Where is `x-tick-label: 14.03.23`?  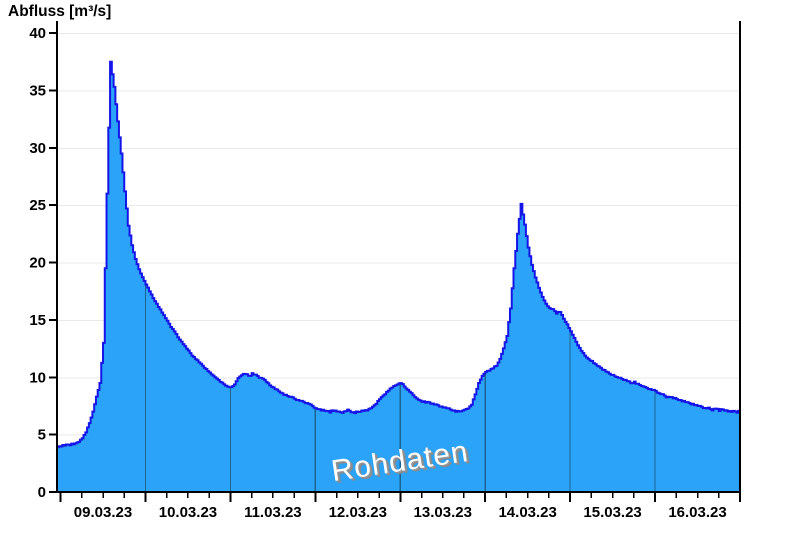
x-tick-label: 14.03.23 is located at coordinates (527, 512).